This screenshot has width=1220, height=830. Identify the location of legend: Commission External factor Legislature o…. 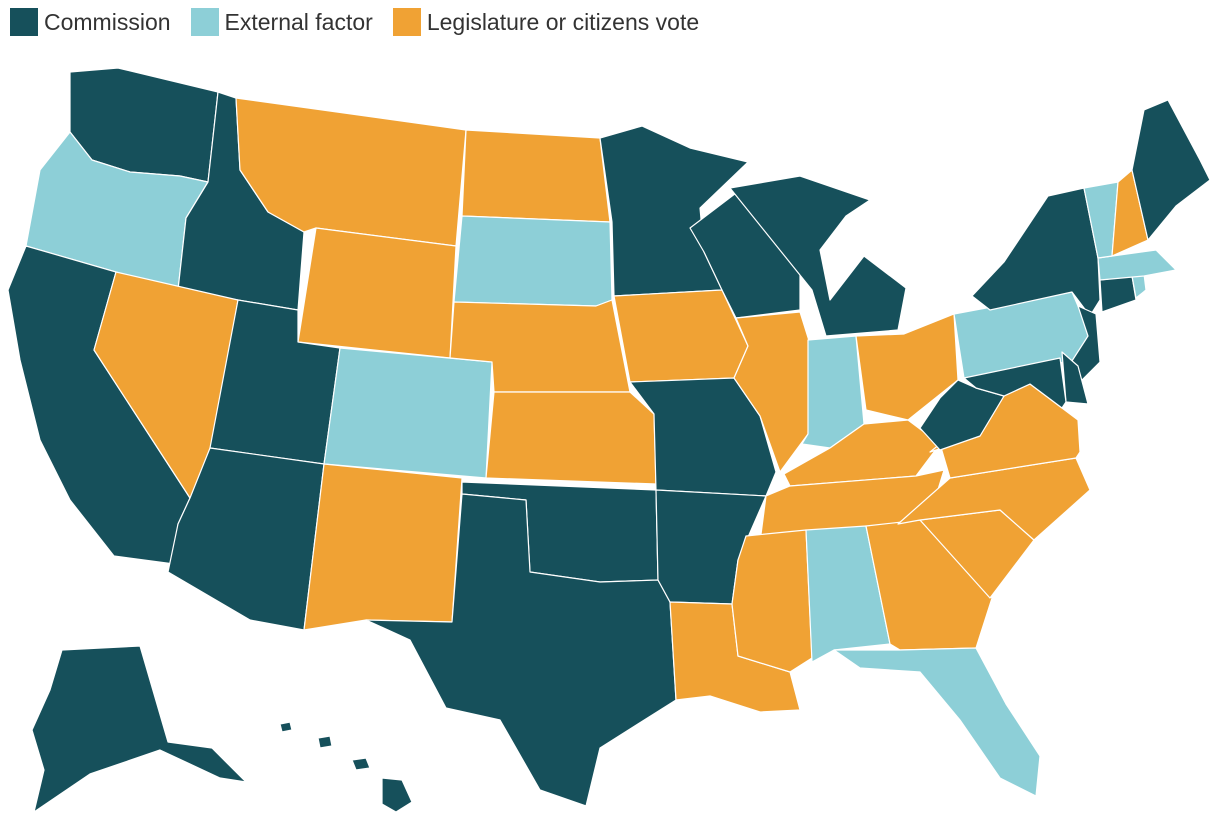
(364, 22).